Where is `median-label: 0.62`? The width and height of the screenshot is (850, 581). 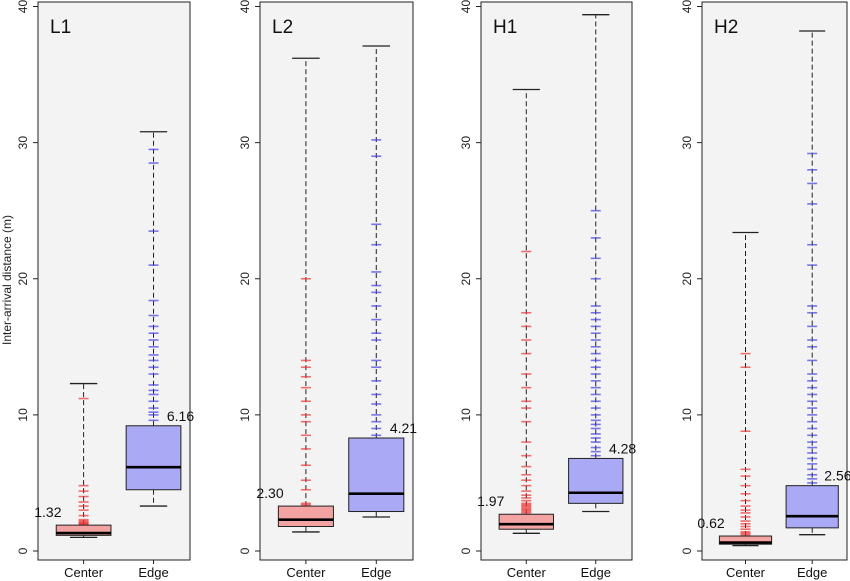
median-label: 0.62 is located at coordinates (710, 523).